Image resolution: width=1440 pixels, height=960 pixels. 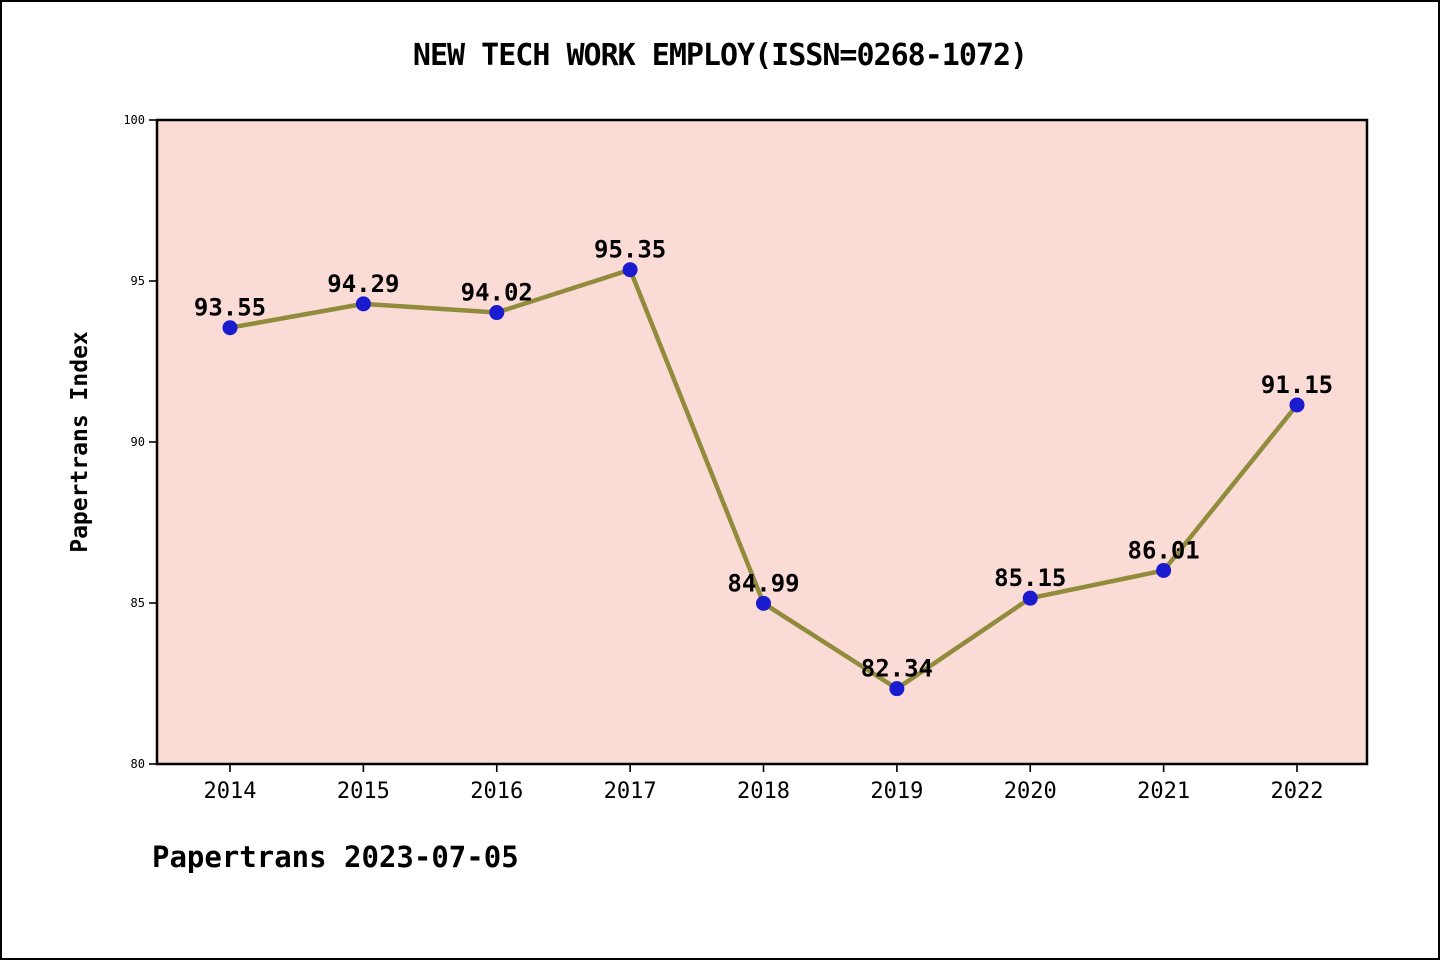 I want to click on y-tick-label: 90, so click(x=138, y=442).